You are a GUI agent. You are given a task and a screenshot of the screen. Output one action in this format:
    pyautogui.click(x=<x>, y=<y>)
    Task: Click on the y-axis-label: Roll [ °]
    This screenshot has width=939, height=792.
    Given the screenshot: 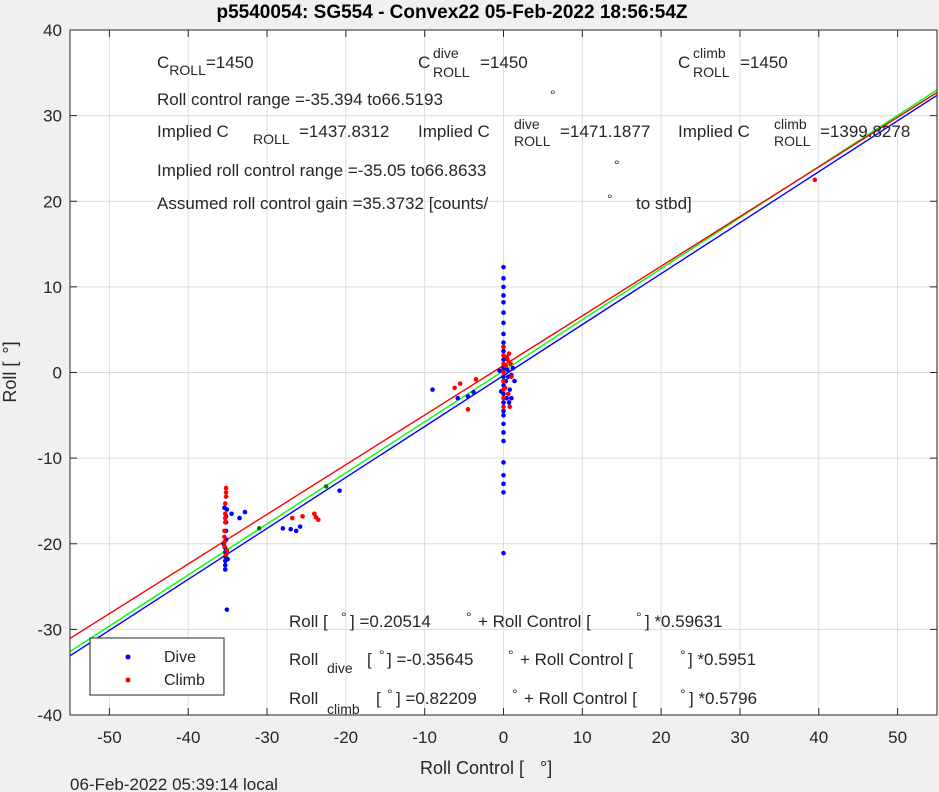 What is the action you would take?
    pyautogui.click(x=10, y=371)
    